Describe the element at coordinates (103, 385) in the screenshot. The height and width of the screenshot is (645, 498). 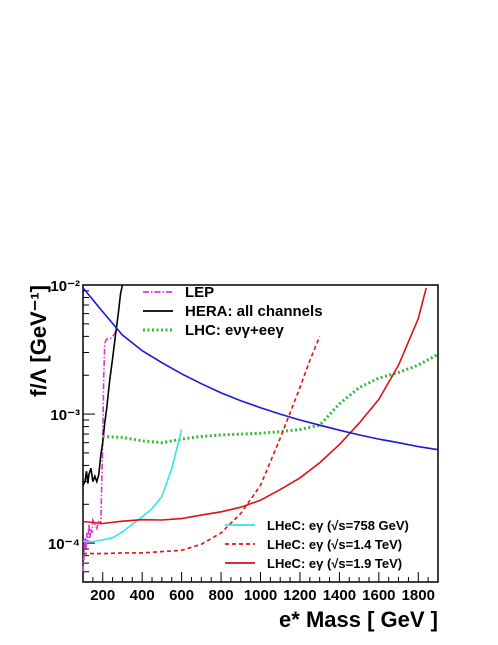
I see `series-line-hera` at that location.